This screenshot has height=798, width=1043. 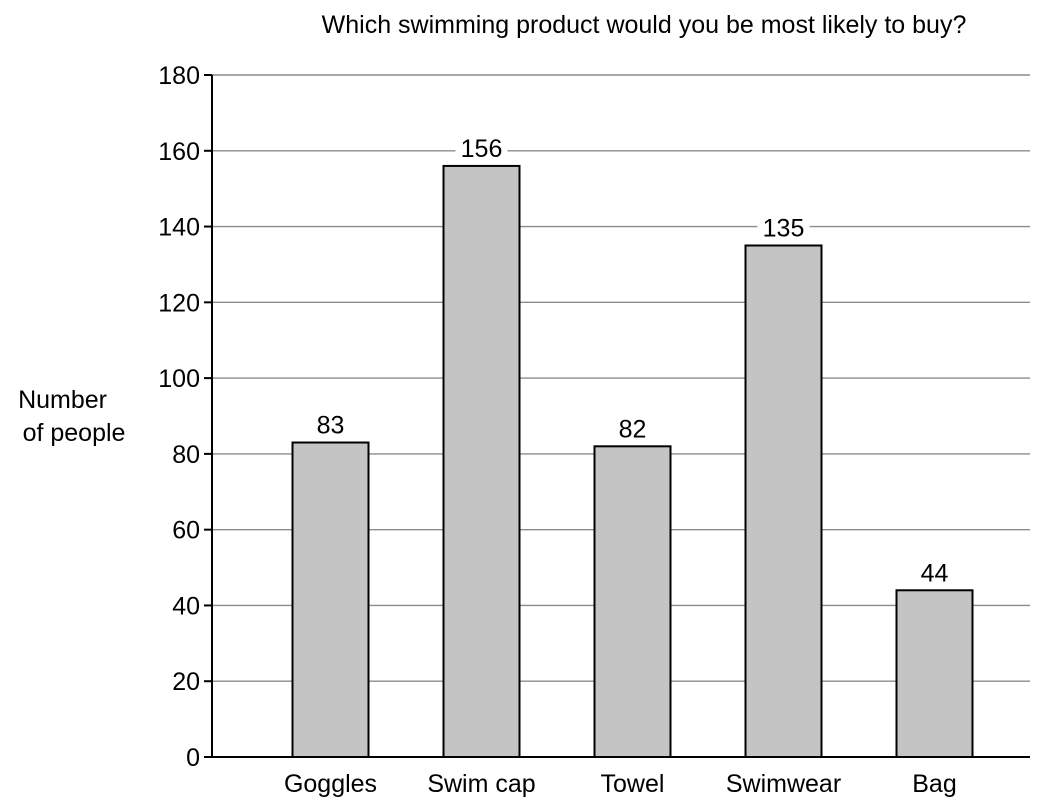 I want to click on x-tick-label-3: Swimwear, so click(x=783, y=784).